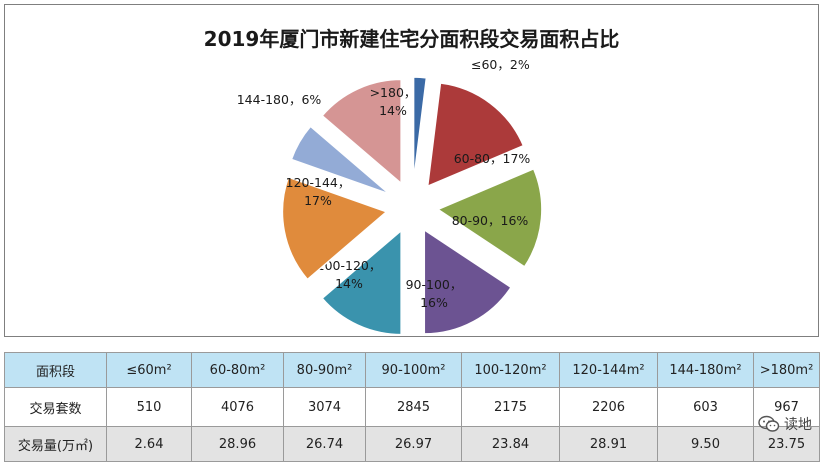 The height and width of the screenshot is (462, 826). Describe the element at coordinates (318, 191) in the screenshot. I see `slice-label: 120-144， 17%` at that location.